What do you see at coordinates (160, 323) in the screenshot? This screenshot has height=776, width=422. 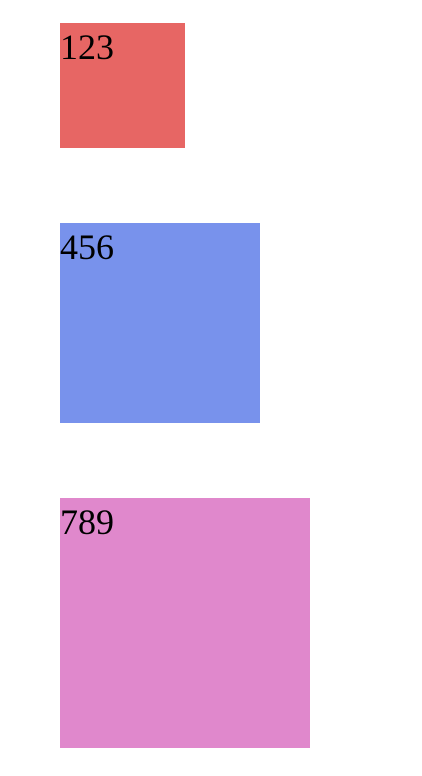 I see `box-456: 456` at bounding box center [160, 323].